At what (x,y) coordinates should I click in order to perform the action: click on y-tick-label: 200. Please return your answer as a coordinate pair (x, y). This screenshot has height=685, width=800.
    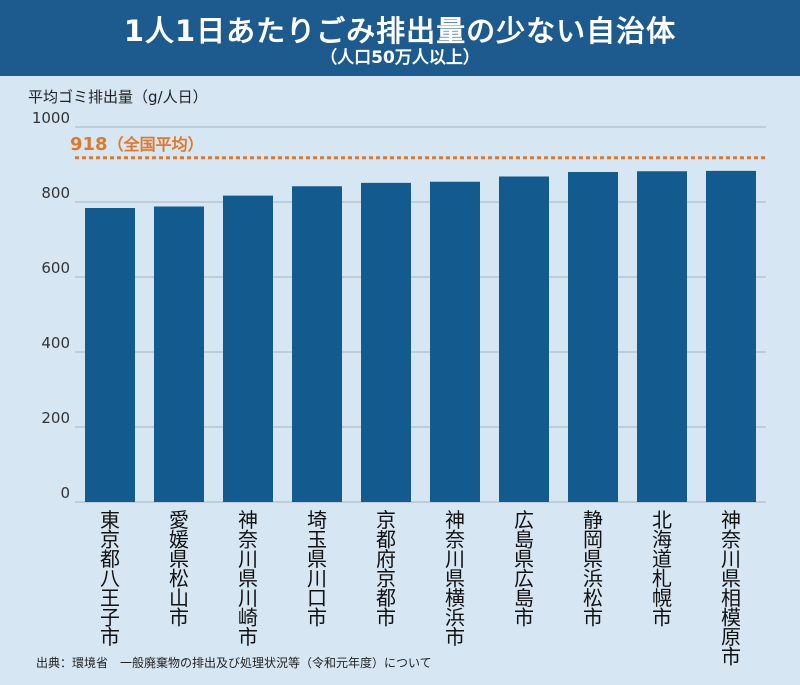
    Looking at the image, I should click on (55, 418).